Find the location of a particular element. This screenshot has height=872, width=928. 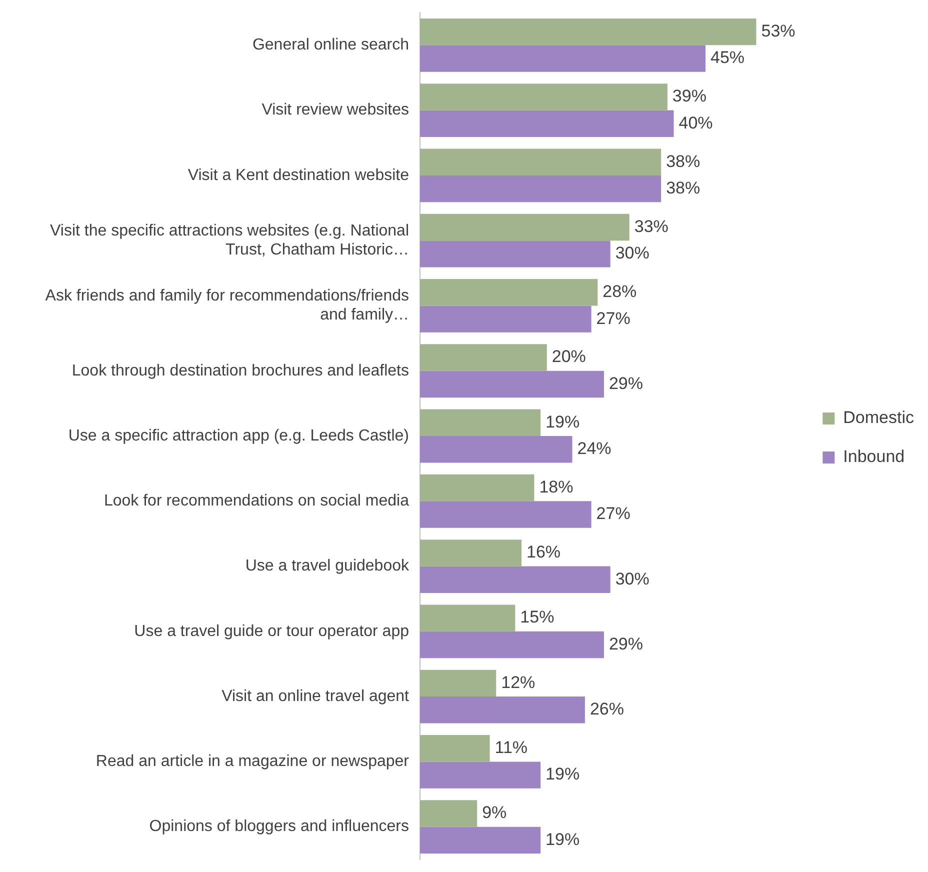

data-label: 11% is located at coordinates (511, 748).